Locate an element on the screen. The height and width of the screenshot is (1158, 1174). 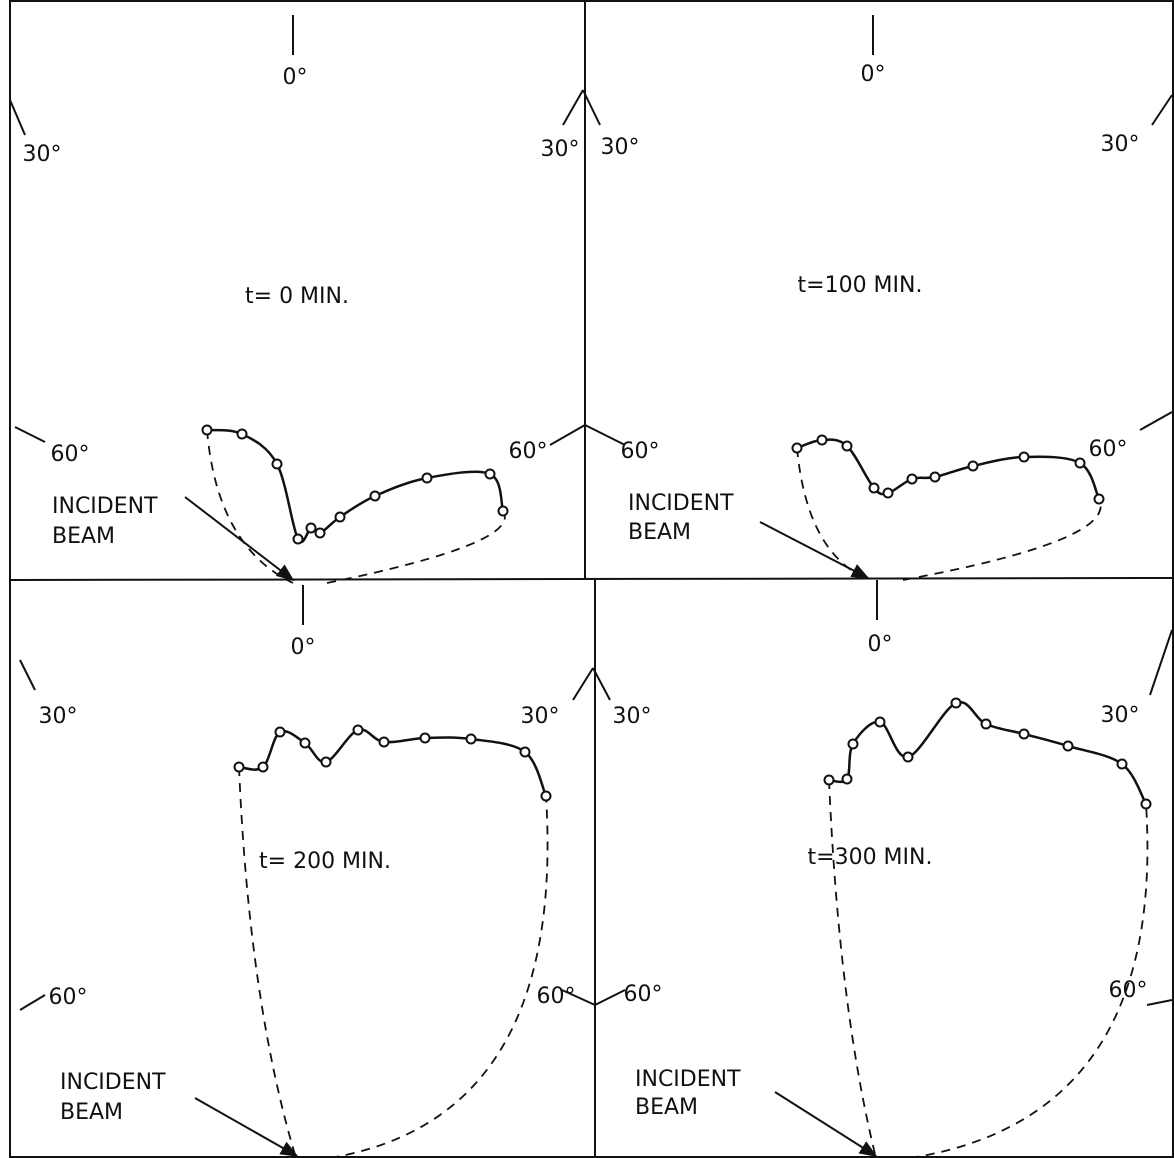
panel-title: t=100 MIN. is located at coordinates (860, 285).